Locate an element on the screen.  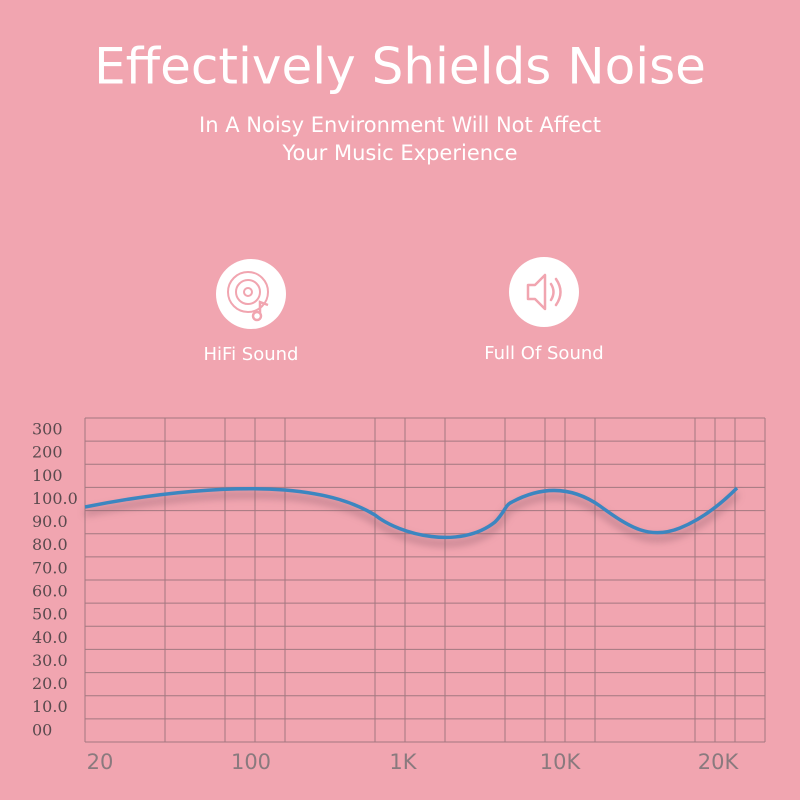
y-label: 100.0 is located at coordinates (55, 498).